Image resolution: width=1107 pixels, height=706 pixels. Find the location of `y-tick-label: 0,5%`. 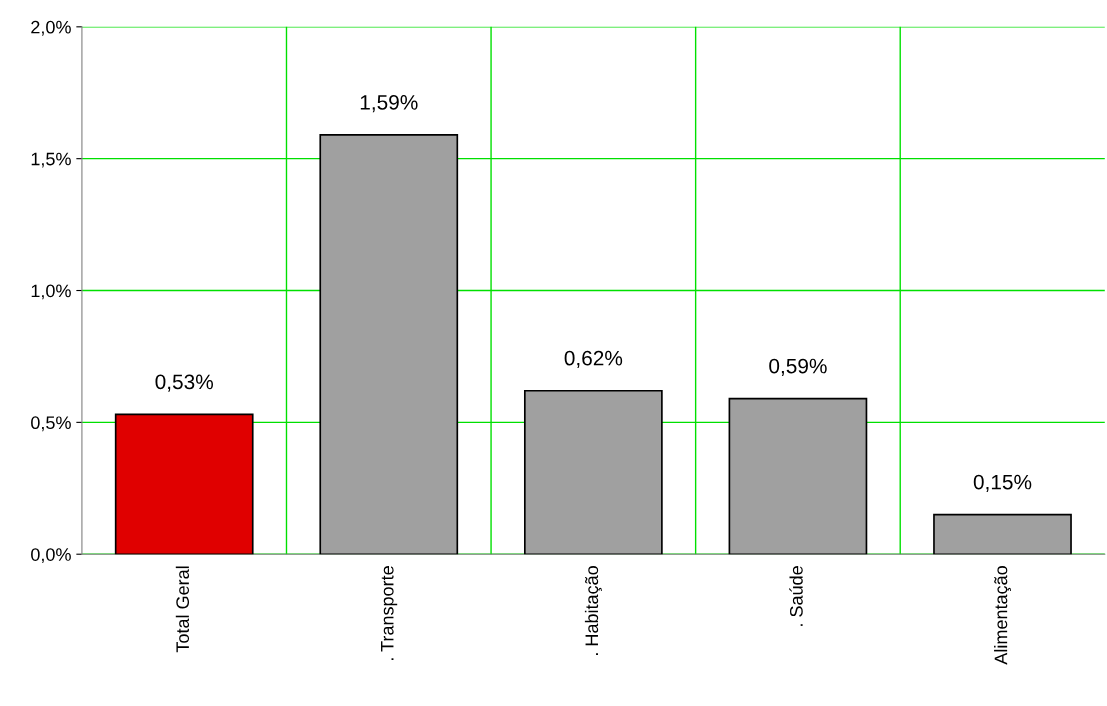

y-tick-label: 0,5% is located at coordinates (51, 424).